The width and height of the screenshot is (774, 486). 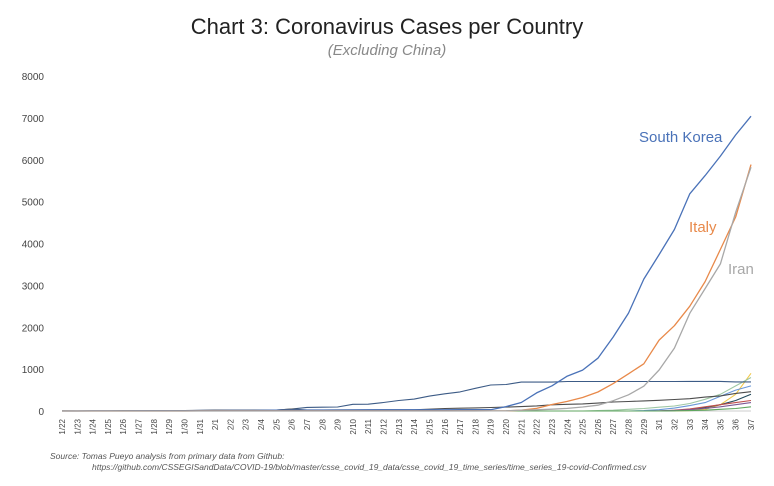 What do you see at coordinates (705, 424) in the screenshot?
I see `x-tick-label: 3/4` at bounding box center [705, 424].